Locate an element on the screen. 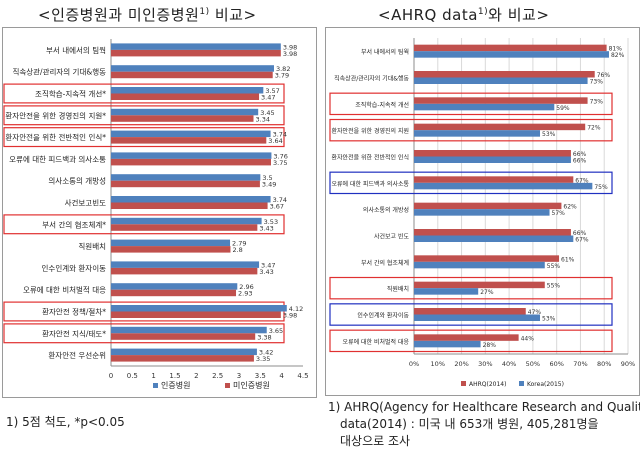 The height and width of the screenshot is (451, 640). left-x-tick-label: 1 is located at coordinates (153, 376).